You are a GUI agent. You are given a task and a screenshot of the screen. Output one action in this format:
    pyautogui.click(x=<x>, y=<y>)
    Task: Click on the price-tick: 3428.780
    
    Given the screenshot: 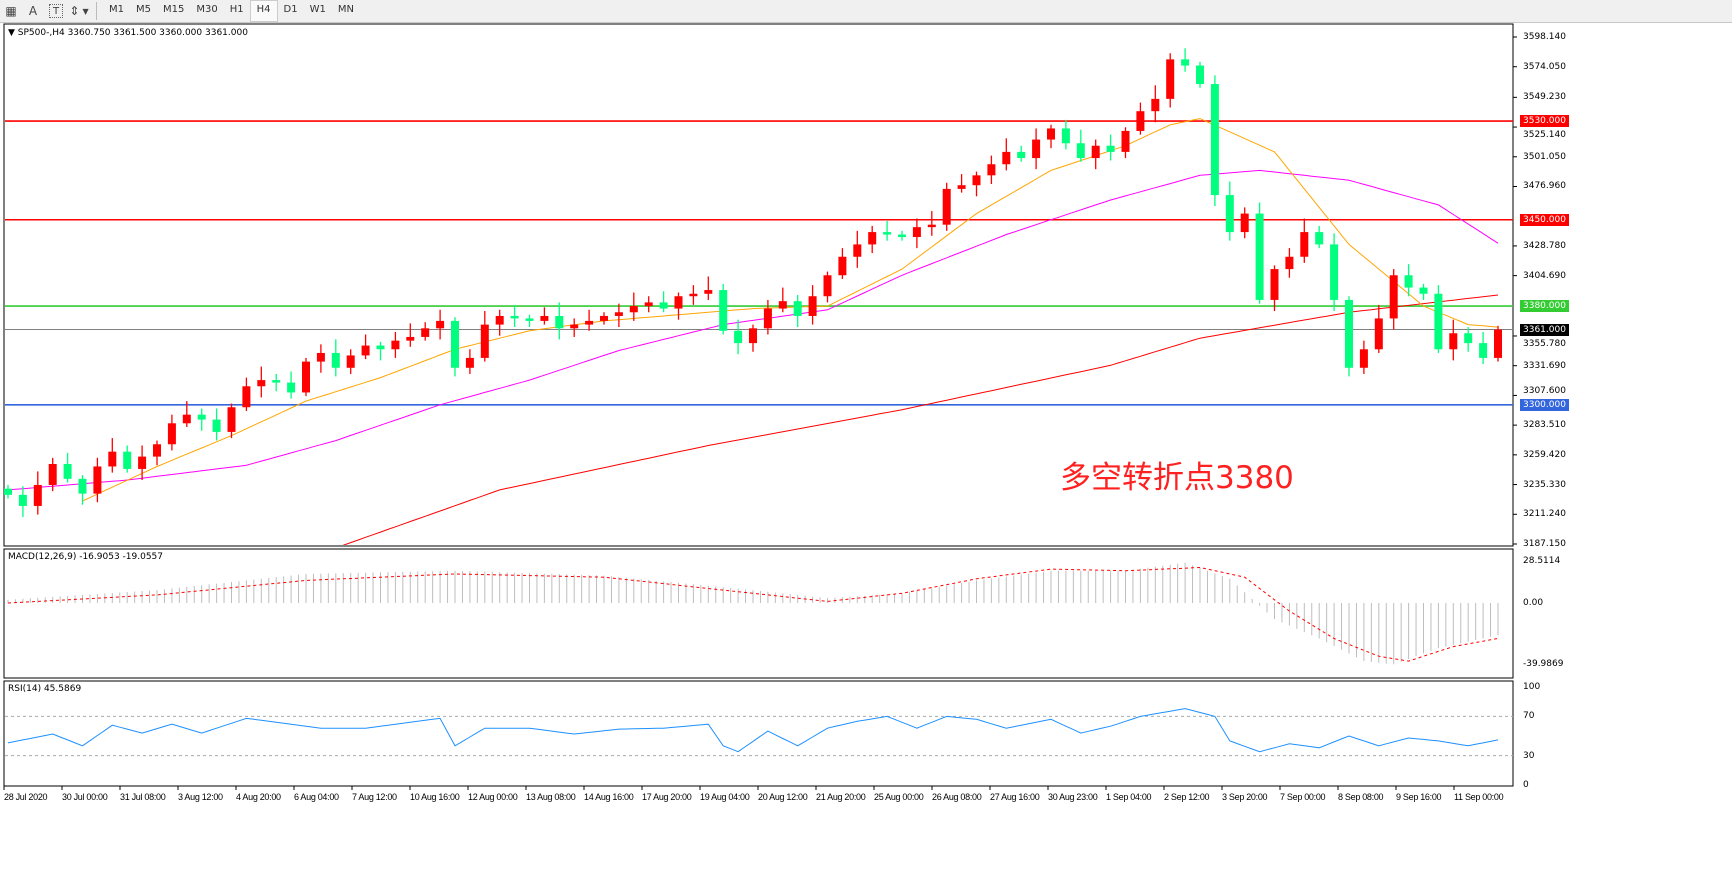 What is the action you would take?
    pyautogui.click(x=1544, y=245)
    